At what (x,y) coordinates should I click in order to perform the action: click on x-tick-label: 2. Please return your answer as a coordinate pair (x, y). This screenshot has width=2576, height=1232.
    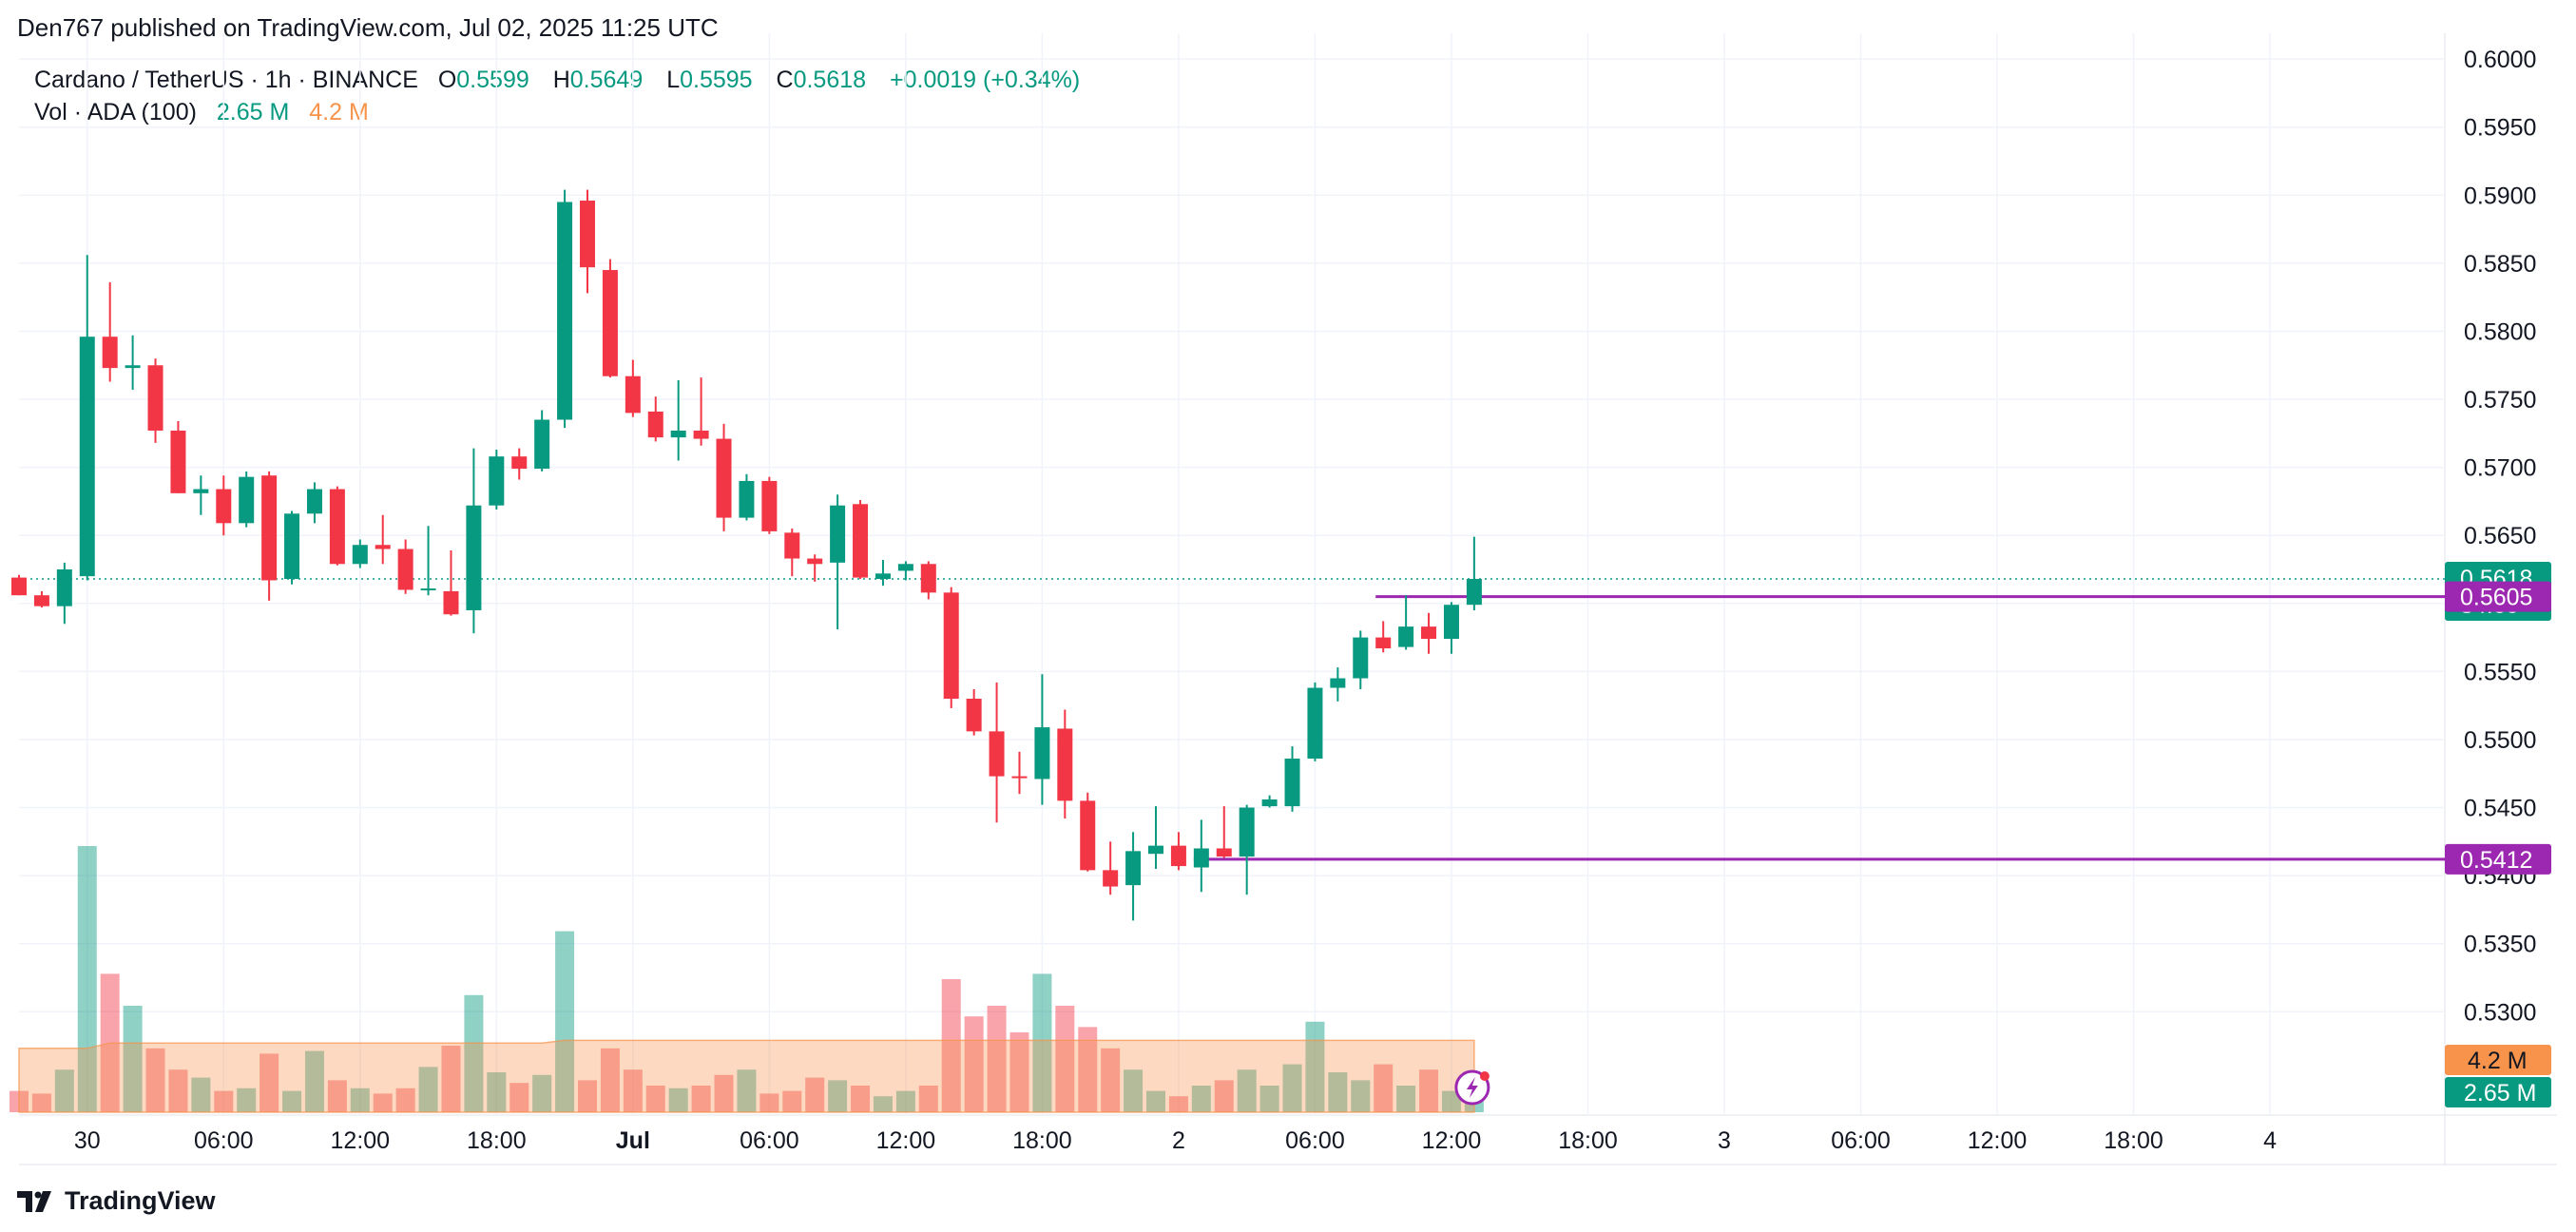
    Looking at the image, I should click on (1178, 1140).